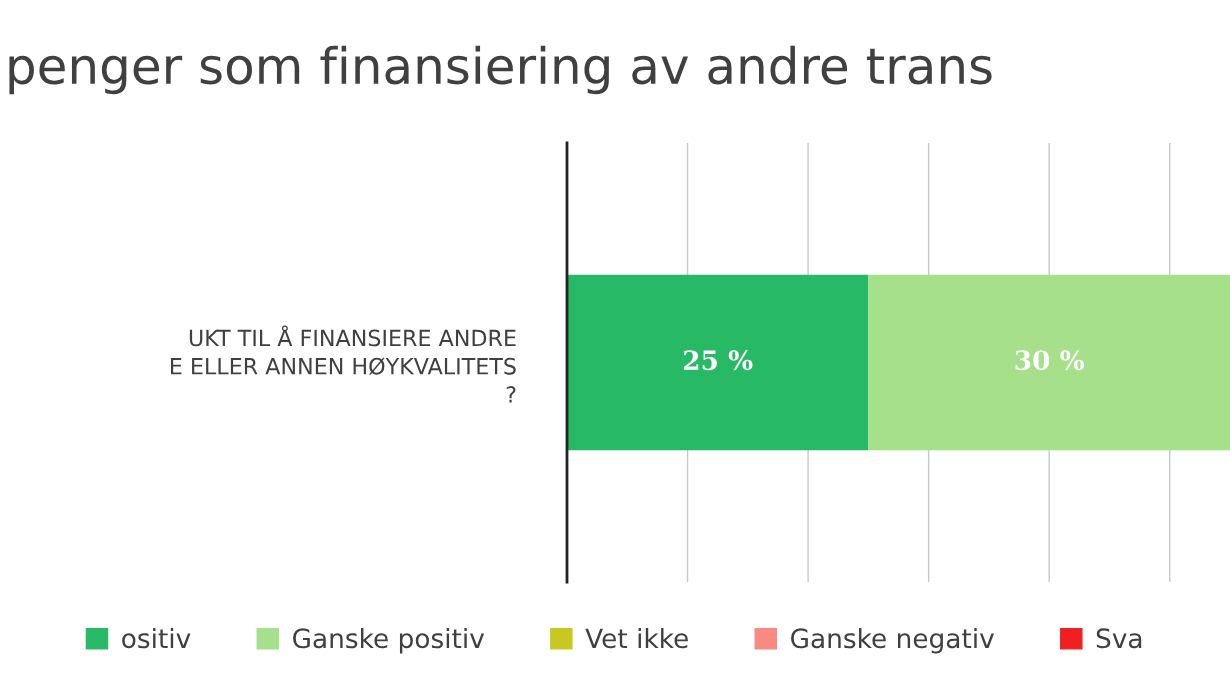 This screenshot has width=1230, height=691. Describe the element at coordinates (1119, 638) in the screenshot. I see `legend-label: Sva` at that location.